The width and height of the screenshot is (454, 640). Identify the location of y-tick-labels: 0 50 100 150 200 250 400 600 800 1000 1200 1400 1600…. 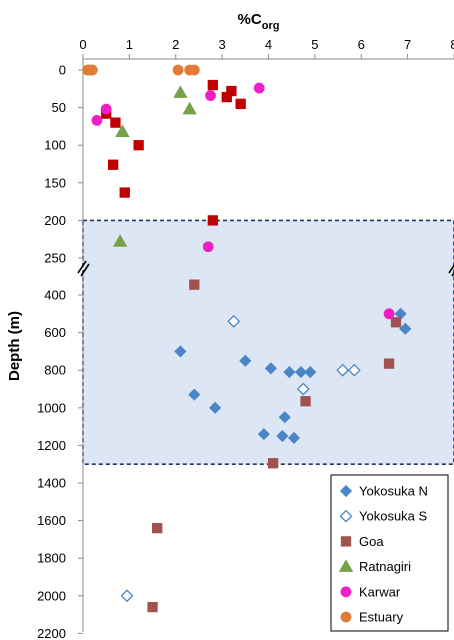
(51, 351).